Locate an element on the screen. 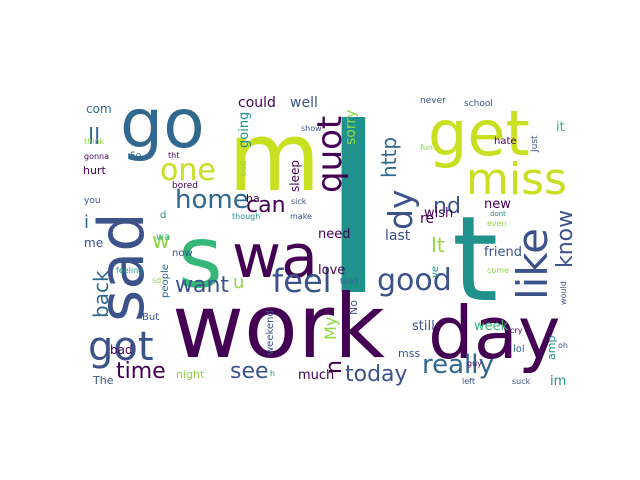 This screenshot has width=640, height=480. word-good-16: good is located at coordinates (414, 280).